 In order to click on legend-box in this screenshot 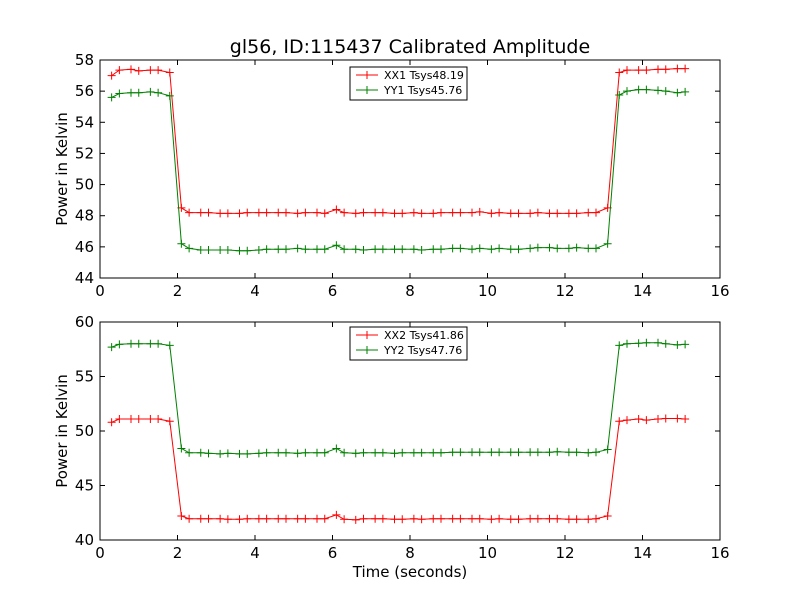, I will do `click(408, 343)`.